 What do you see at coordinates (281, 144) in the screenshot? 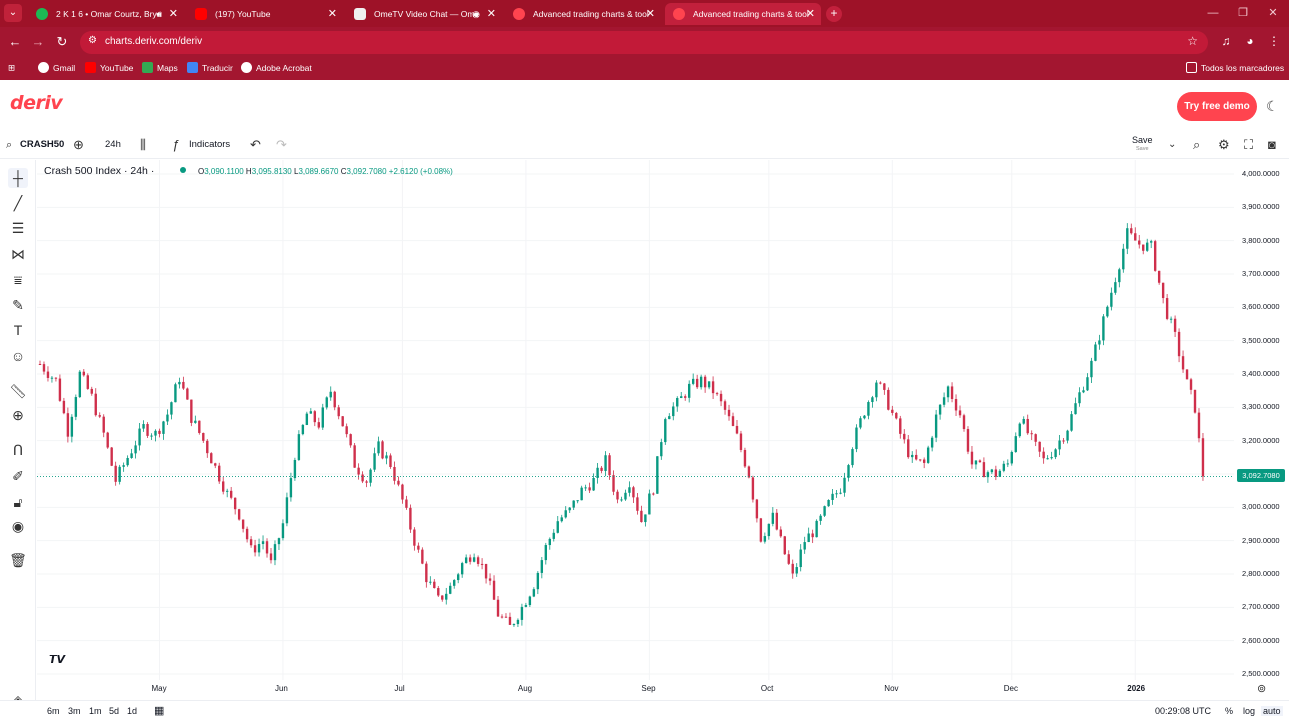
I see `redo-icon: ↷` at bounding box center [281, 144].